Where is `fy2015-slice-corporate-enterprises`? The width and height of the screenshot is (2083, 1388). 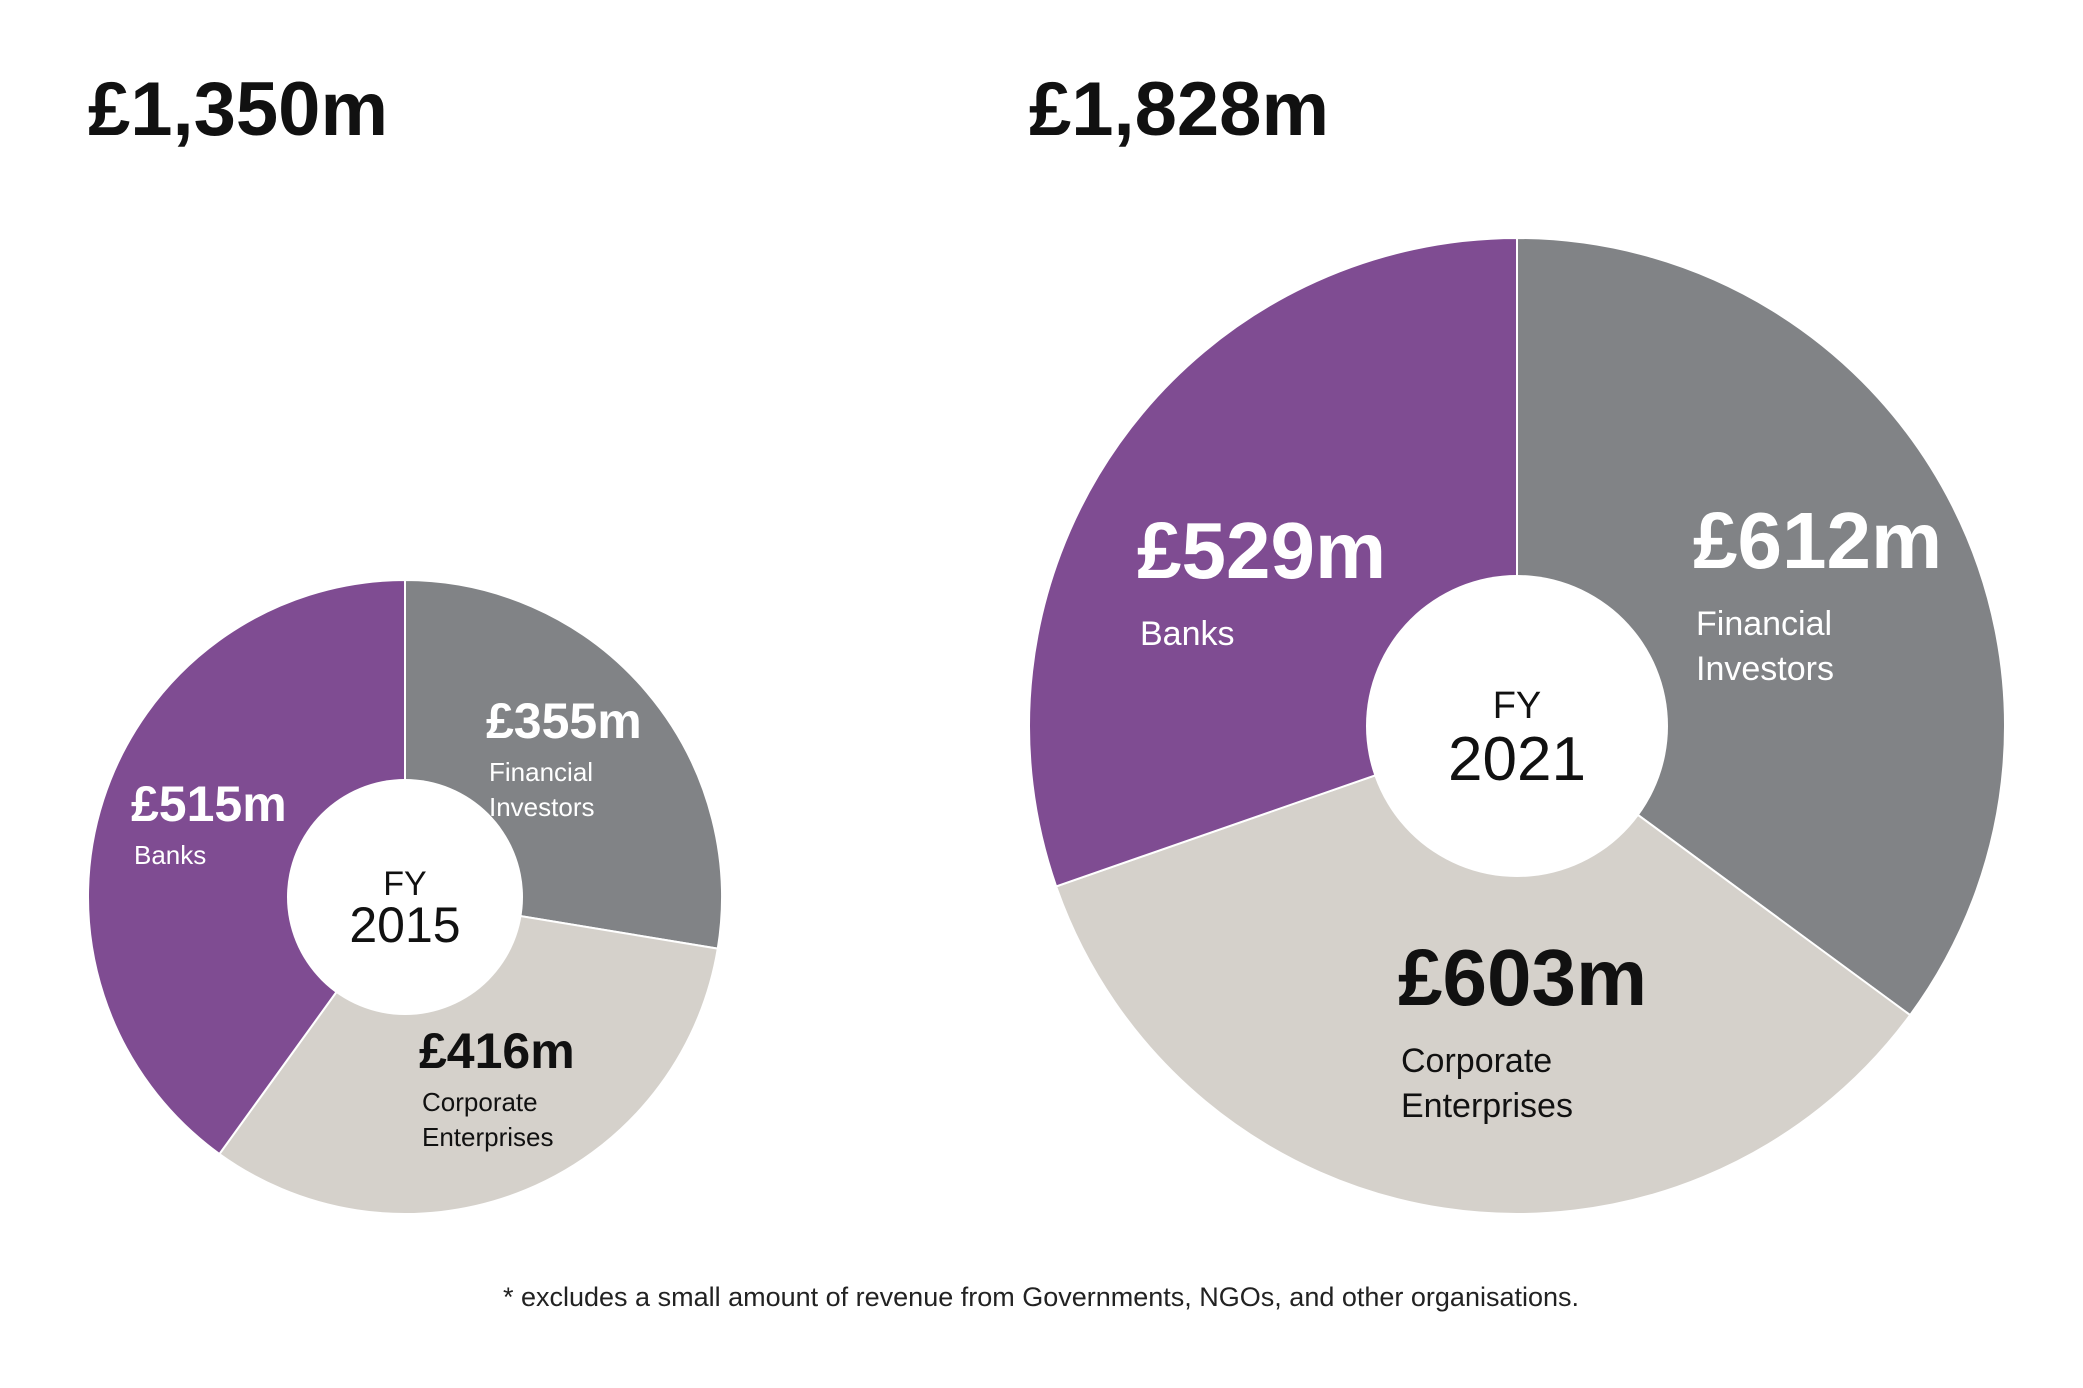
fy2015-slice-corporate-enterprises is located at coordinates (468, 1055).